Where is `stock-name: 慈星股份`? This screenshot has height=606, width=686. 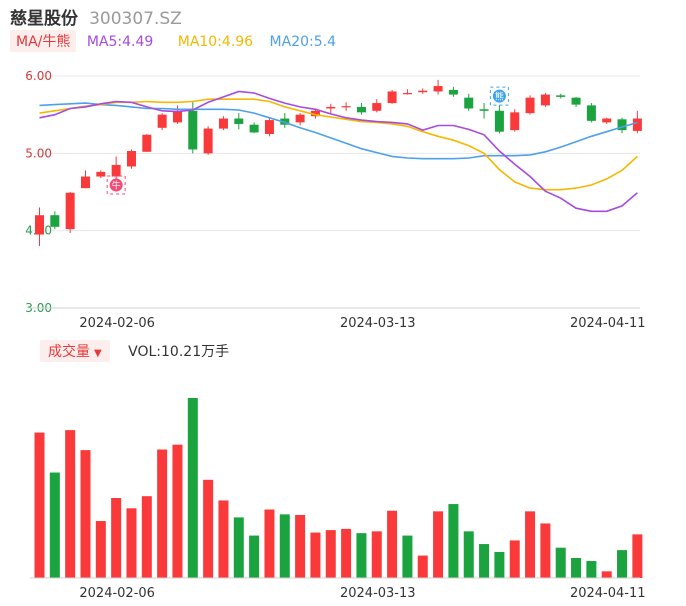 stock-name: 慈星股份 is located at coordinates (44, 19).